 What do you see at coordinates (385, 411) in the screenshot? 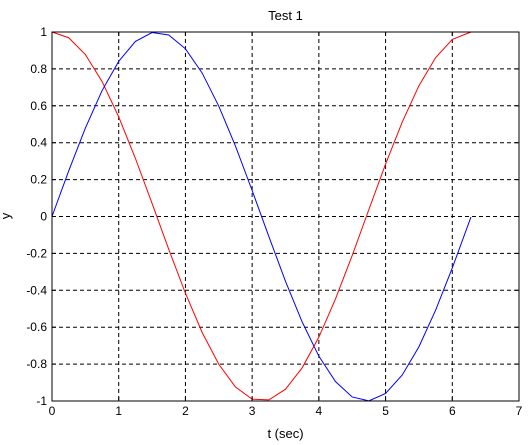
I see `x-tick-label: 5` at bounding box center [385, 411].